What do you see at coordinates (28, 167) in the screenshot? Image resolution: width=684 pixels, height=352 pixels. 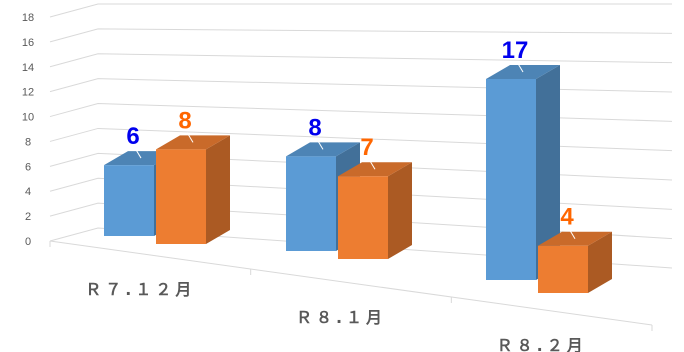 I see `y-tick-label: 6` at bounding box center [28, 167].